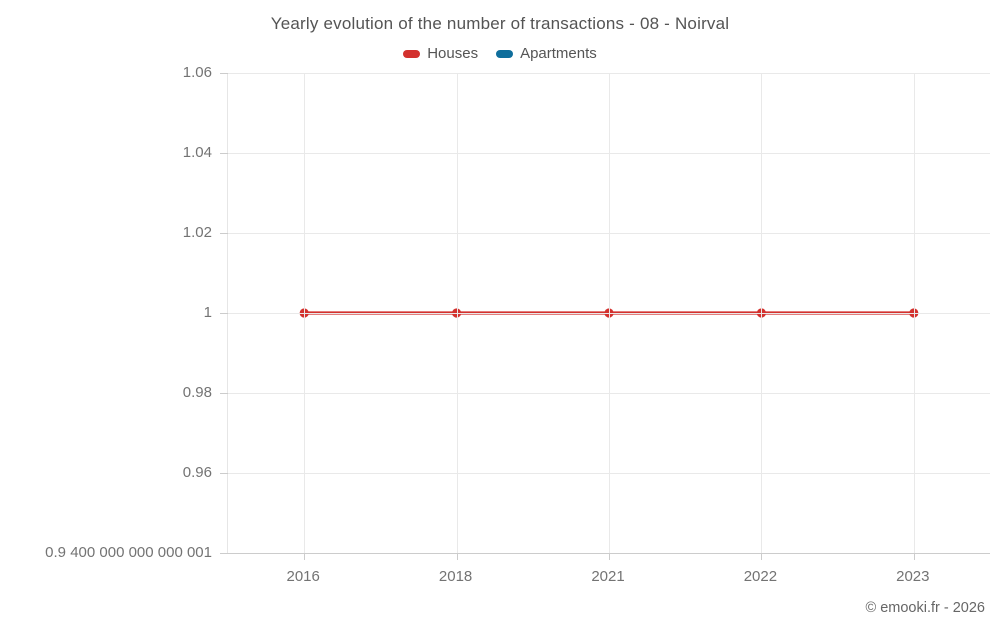 The image size is (1000, 625). Describe the element at coordinates (505, 53) in the screenshot. I see `apartments-swatch-icon` at that location.